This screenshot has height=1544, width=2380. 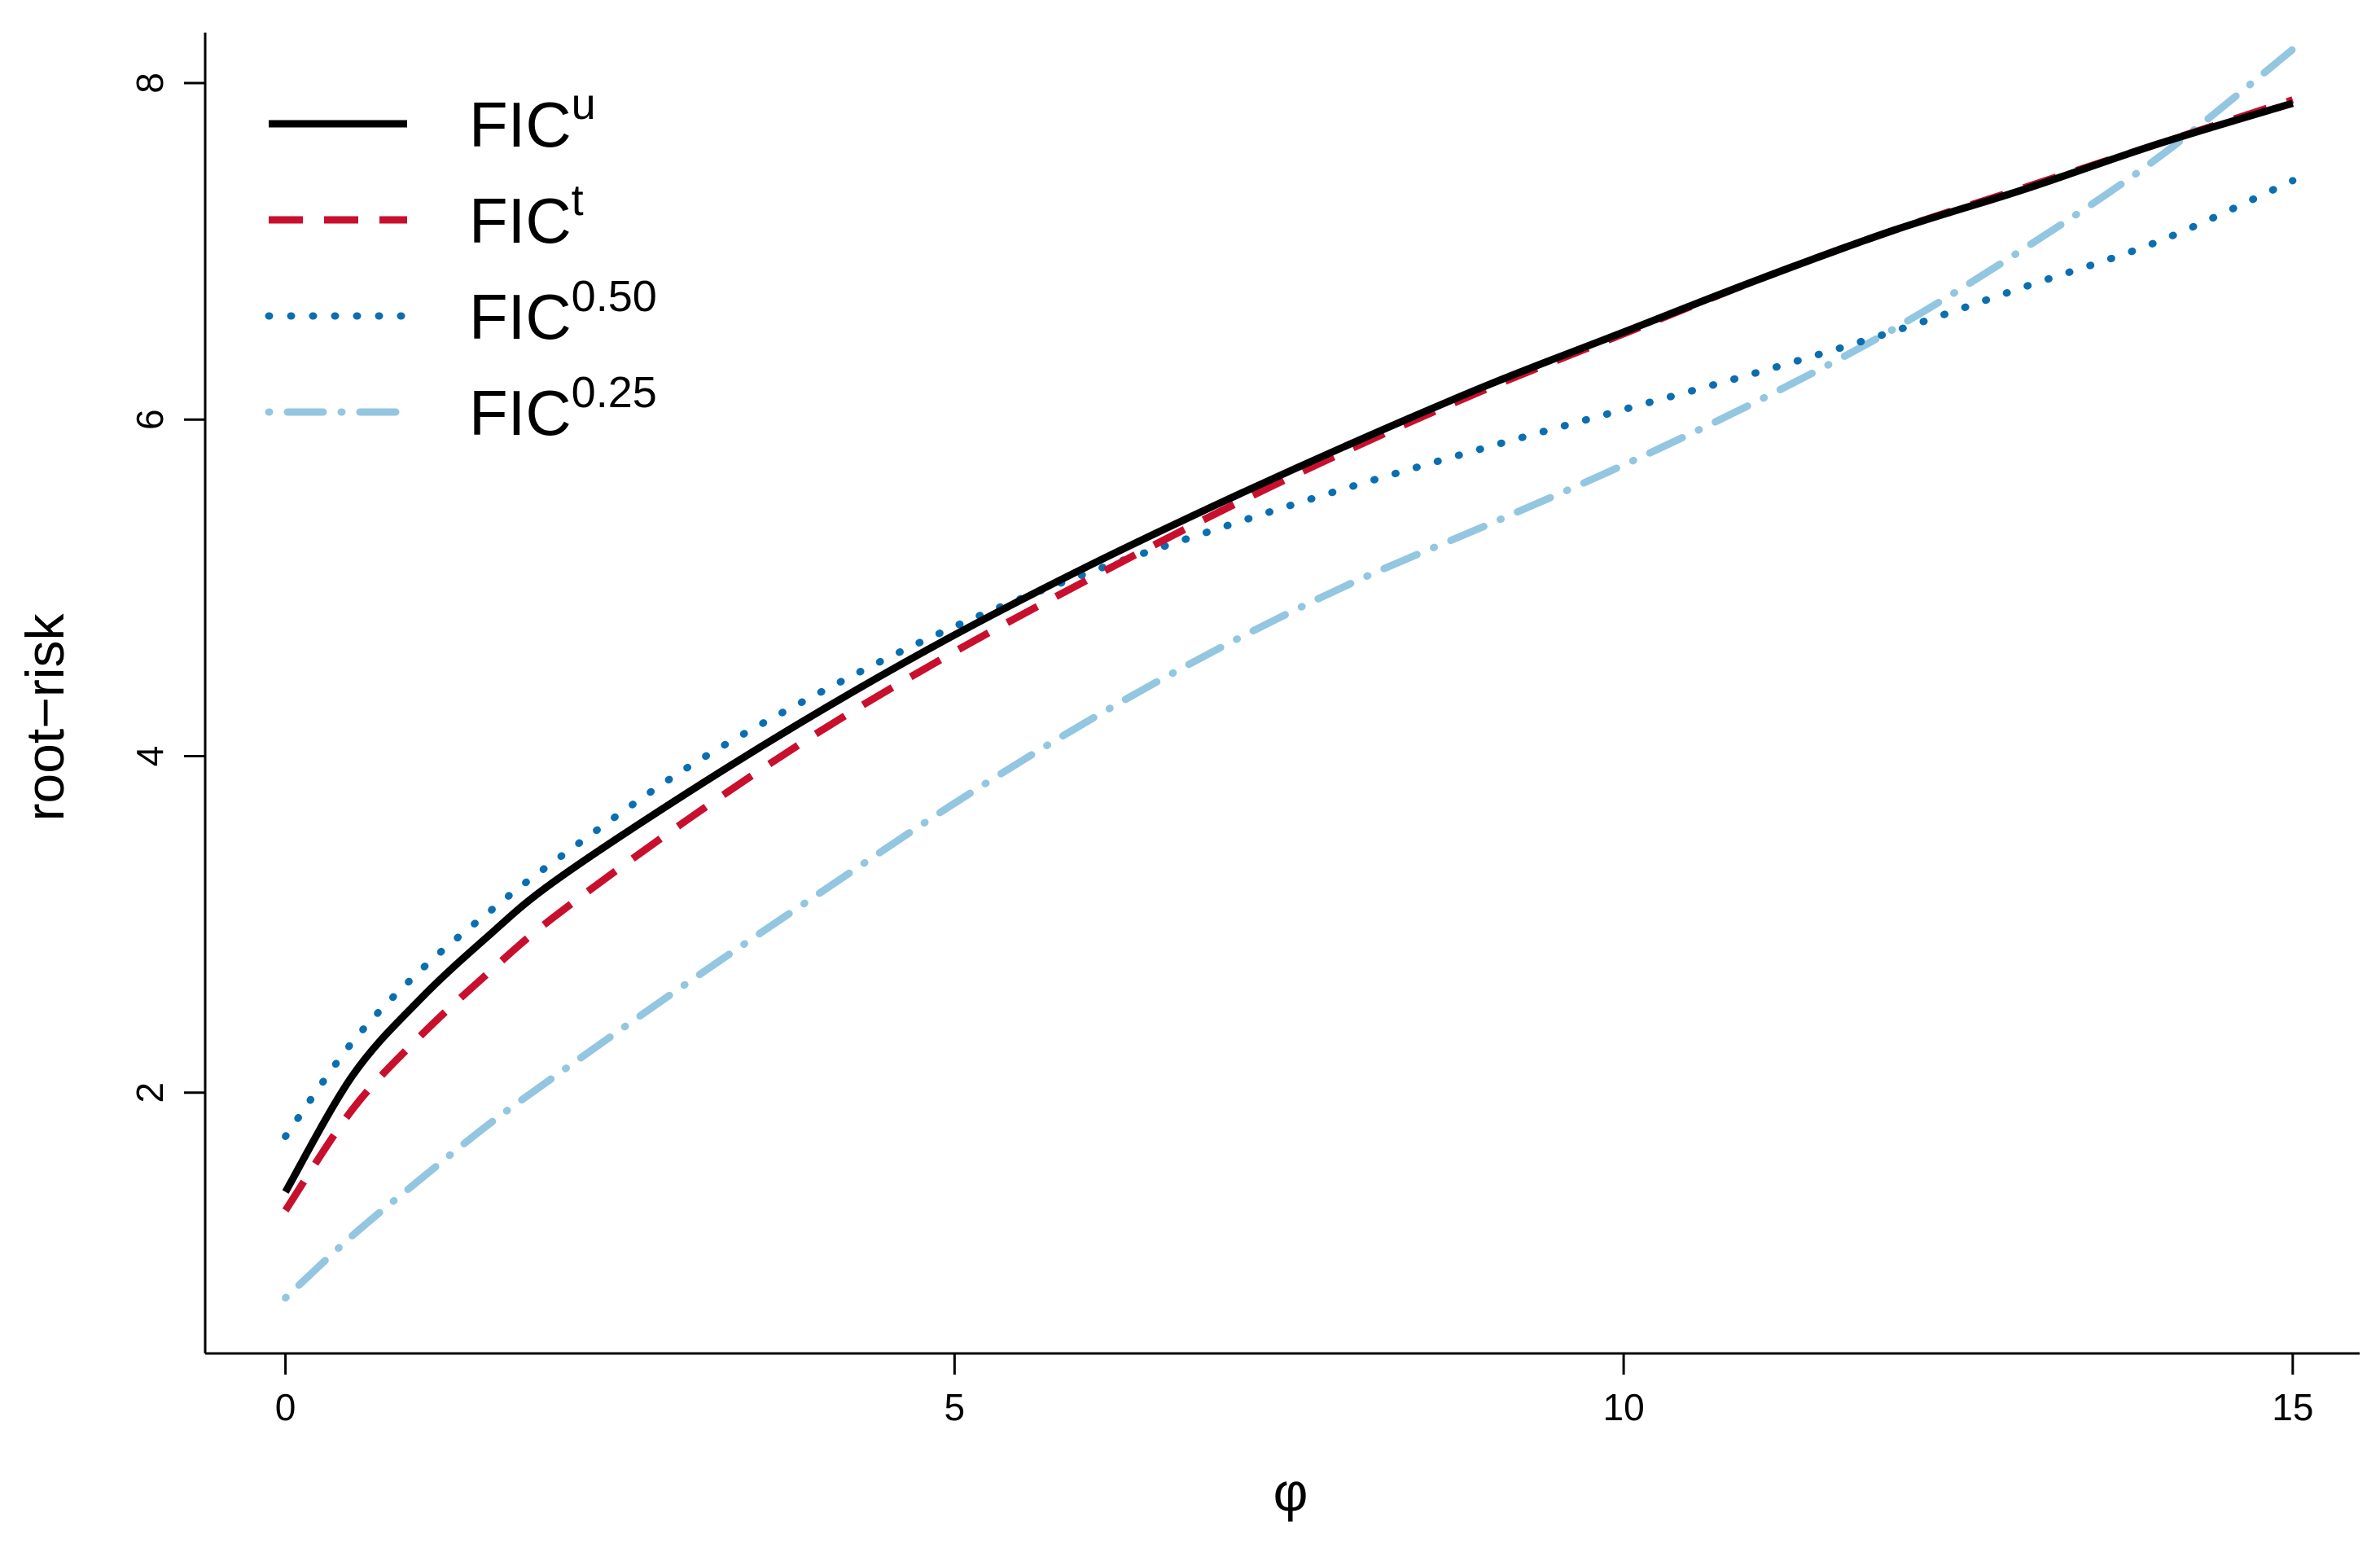 I want to click on legend-label: FICt, so click(x=526, y=216).